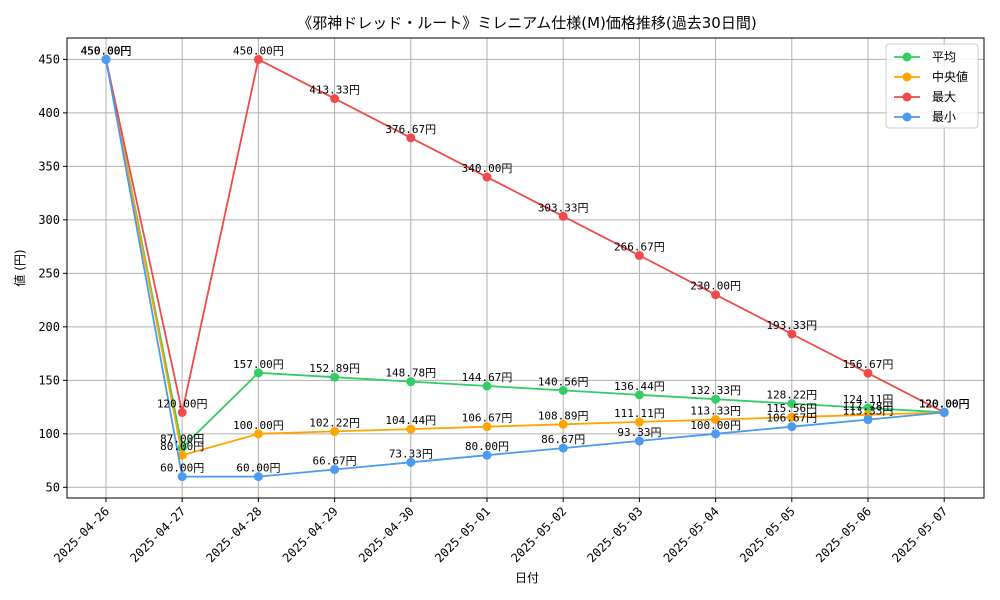 The image size is (1000, 600). Describe the element at coordinates (334, 90) in the screenshot. I see `data-label: 413.33円` at that location.